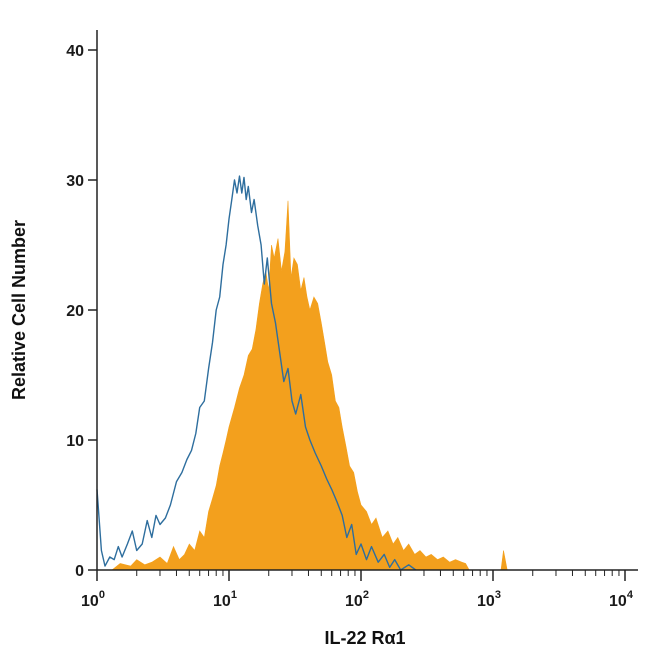 The width and height of the screenshot is (650, 650). Describe the element at coordinates (234, 595) in the screenshot. I see `x-tick-exponent: 1` at that location.